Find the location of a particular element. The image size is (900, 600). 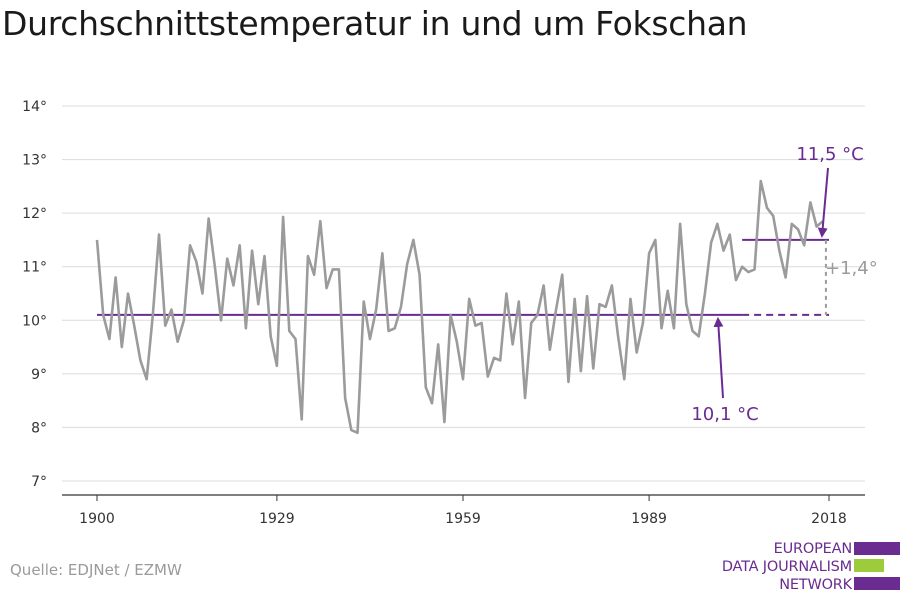

x-tick-label: 2018 is located at coordinates (829, 519).